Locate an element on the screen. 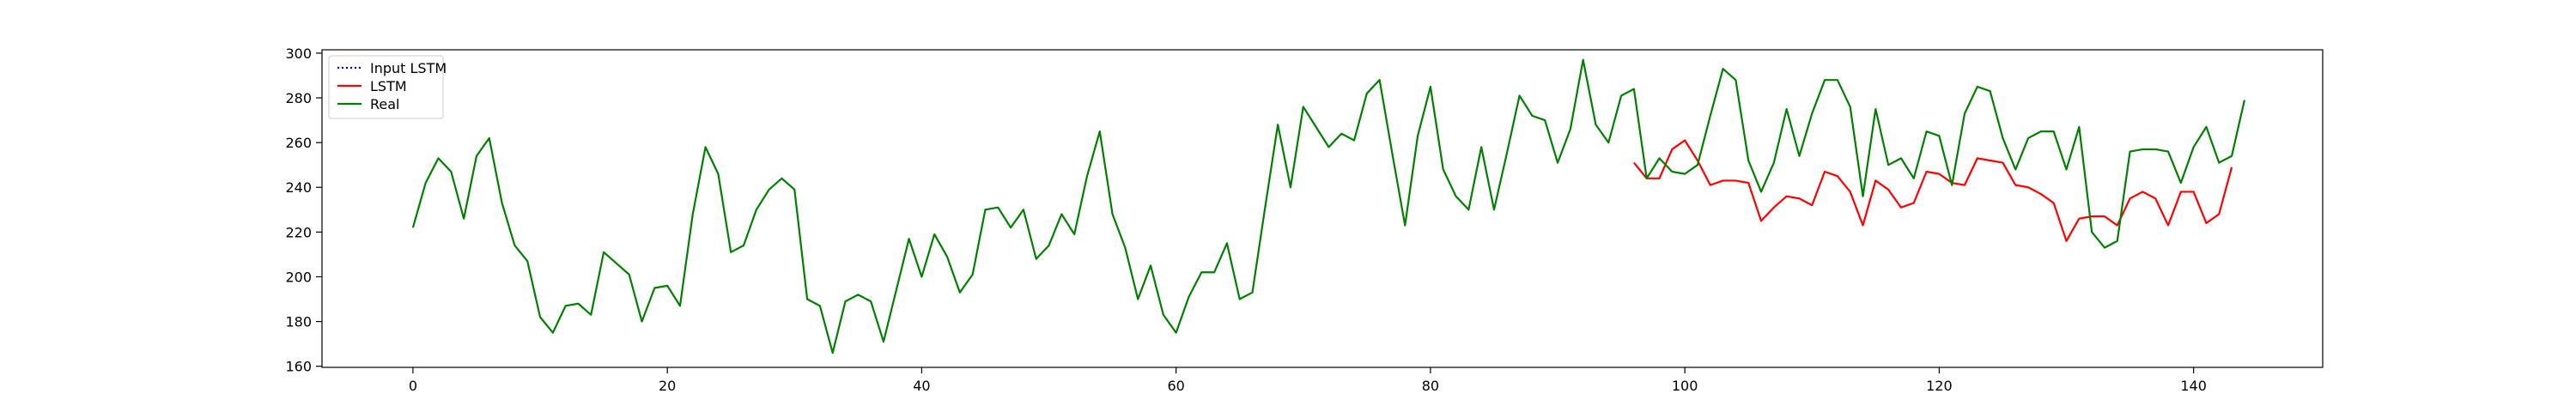  legend-box is located at coordinates (386, 87).